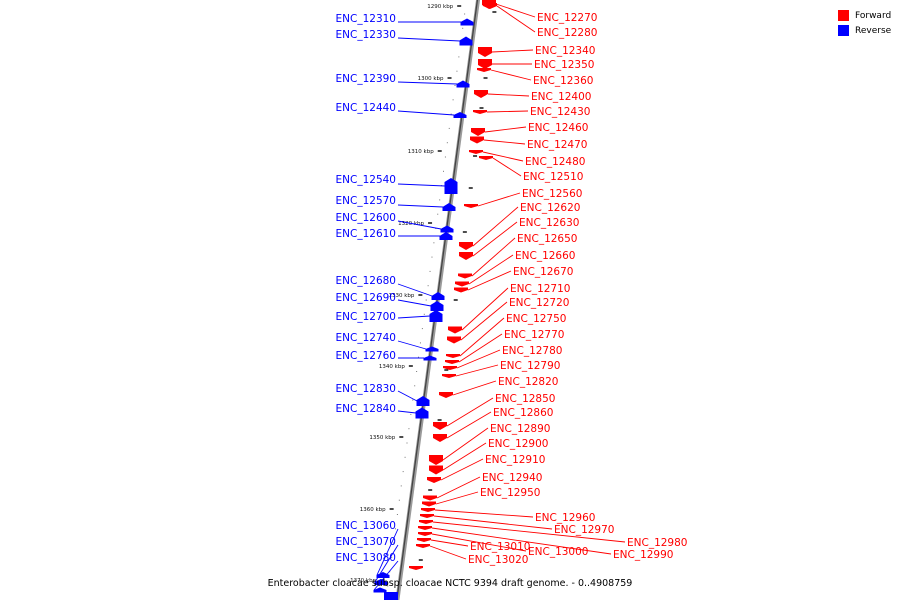 This screenshot has width=900, height=600. Describe the element at coordinates (536, 319) in the screenshot. I see `forward-gene-label: ENC_12750` at that location.